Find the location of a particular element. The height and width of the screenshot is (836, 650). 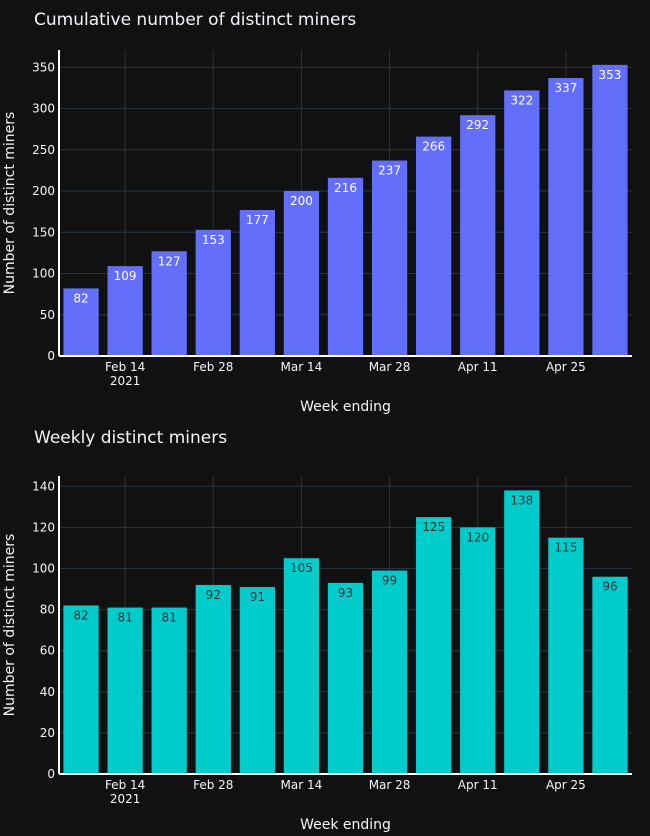

y-tick-label: 300 is located at coordinates (43, 109).